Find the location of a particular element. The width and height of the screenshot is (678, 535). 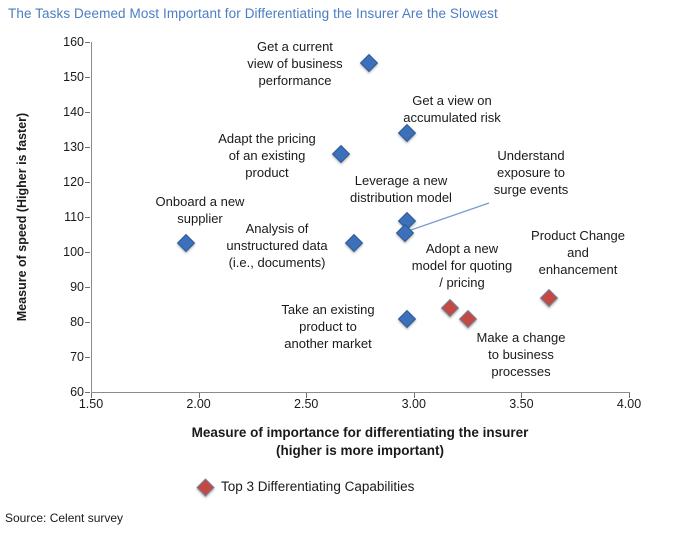

point-label-line: model for quoting is located at coordinates (462, 265).